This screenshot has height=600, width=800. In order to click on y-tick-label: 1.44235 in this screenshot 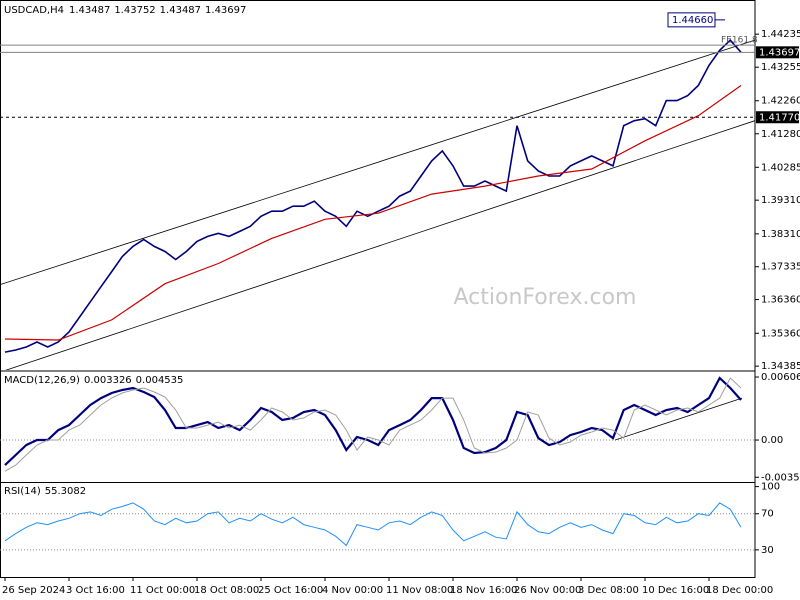, I will do `click(780, 34)`.